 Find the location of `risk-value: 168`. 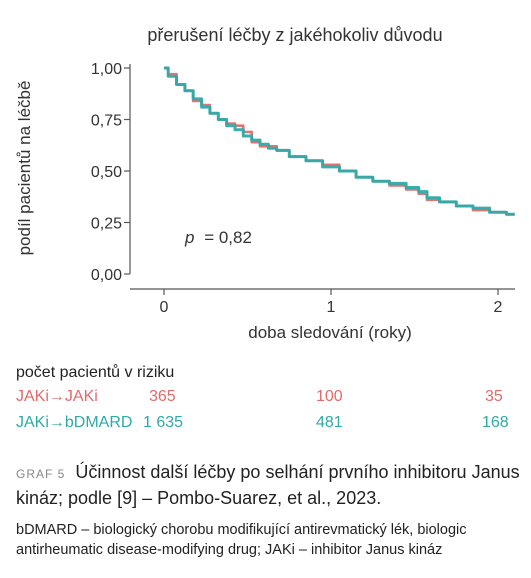

risk-value: 168 is located at coordinates (495, 422).